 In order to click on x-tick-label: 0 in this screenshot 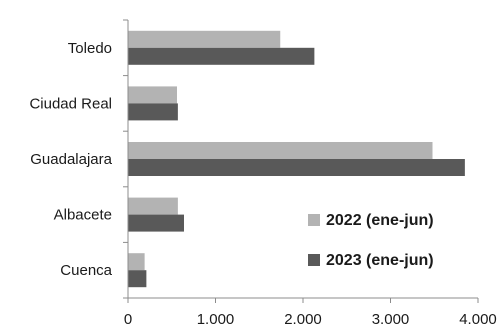, I will do `click(128, 319)`.